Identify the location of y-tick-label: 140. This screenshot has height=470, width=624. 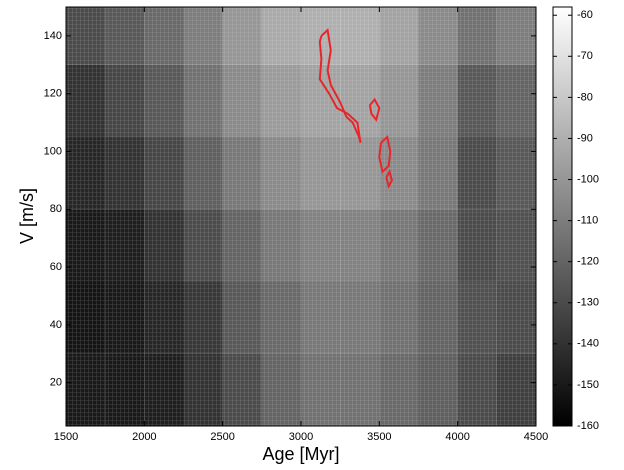
(53, 36).